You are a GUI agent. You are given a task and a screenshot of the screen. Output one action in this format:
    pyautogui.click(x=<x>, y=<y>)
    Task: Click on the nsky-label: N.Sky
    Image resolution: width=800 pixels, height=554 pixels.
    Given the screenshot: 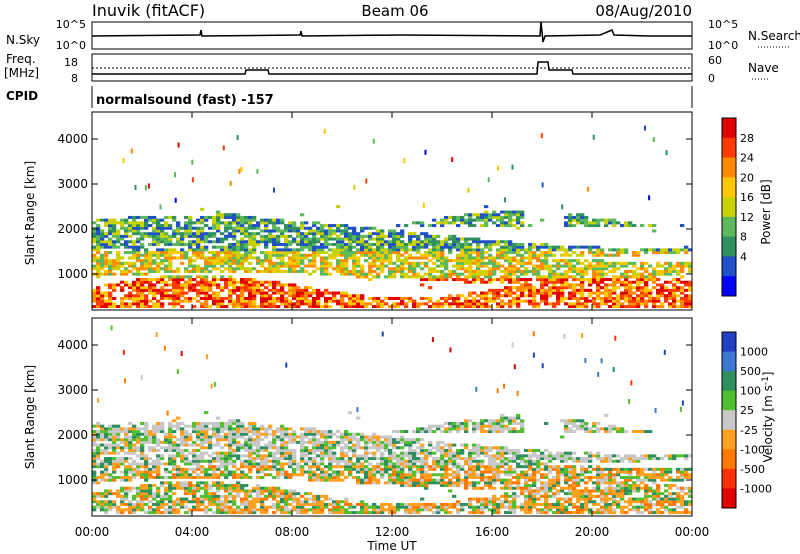 What is the action you would take?
    pyautogui.click(x=23, y=40)
    